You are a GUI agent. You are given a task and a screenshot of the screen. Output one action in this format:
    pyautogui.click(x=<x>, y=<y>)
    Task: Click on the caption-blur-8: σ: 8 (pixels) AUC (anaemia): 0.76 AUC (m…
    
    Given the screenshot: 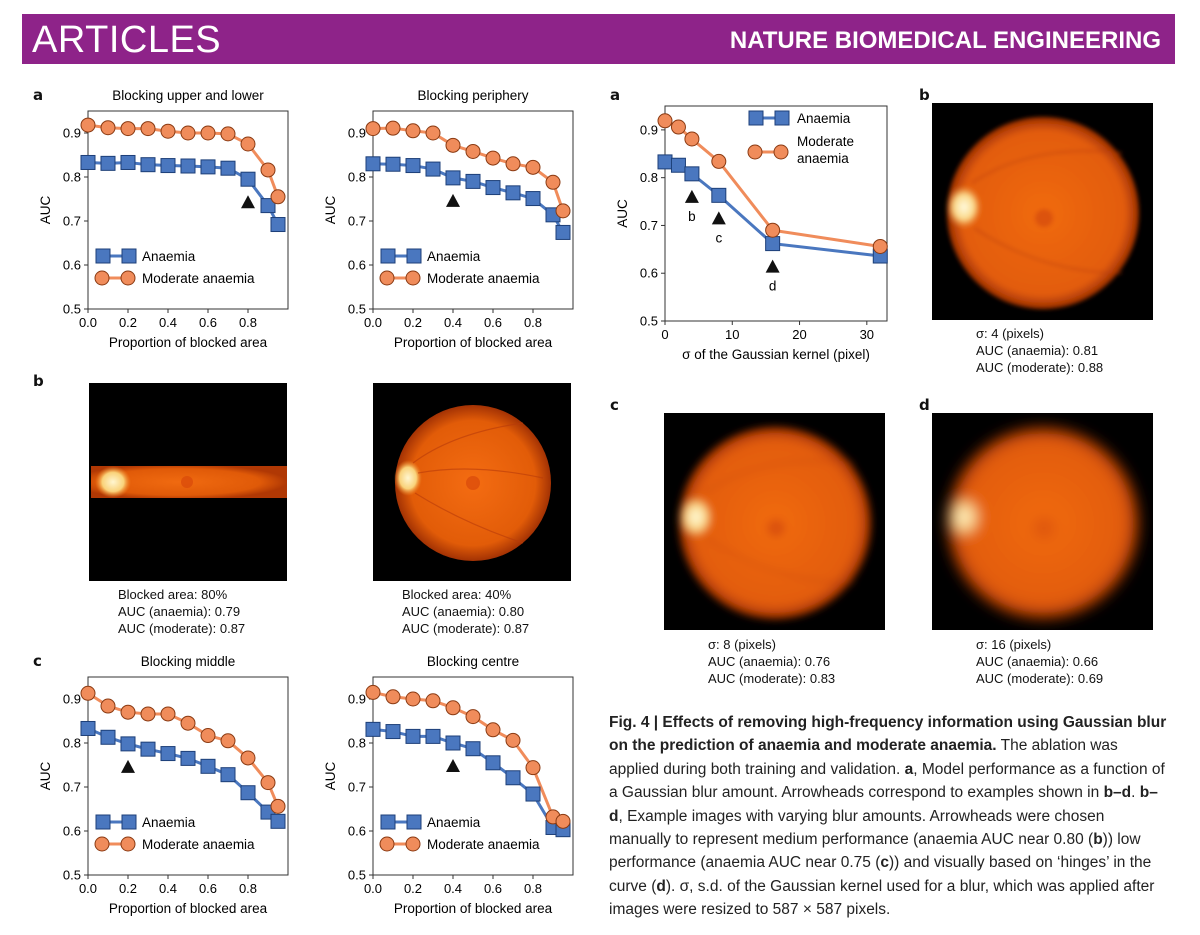 What is the action you would take?
    pyautogui.click(x=771, y=661)
    